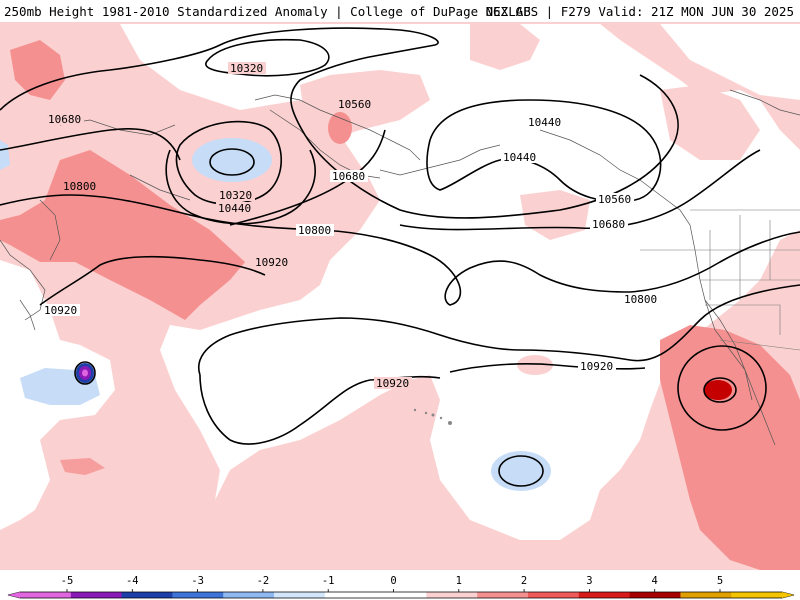 The height and width of the screenshot is (600, 800). What do you see at coordinates (720, 280) in the screenshot?
I see `political-borders` at bounding box center [720, 280].